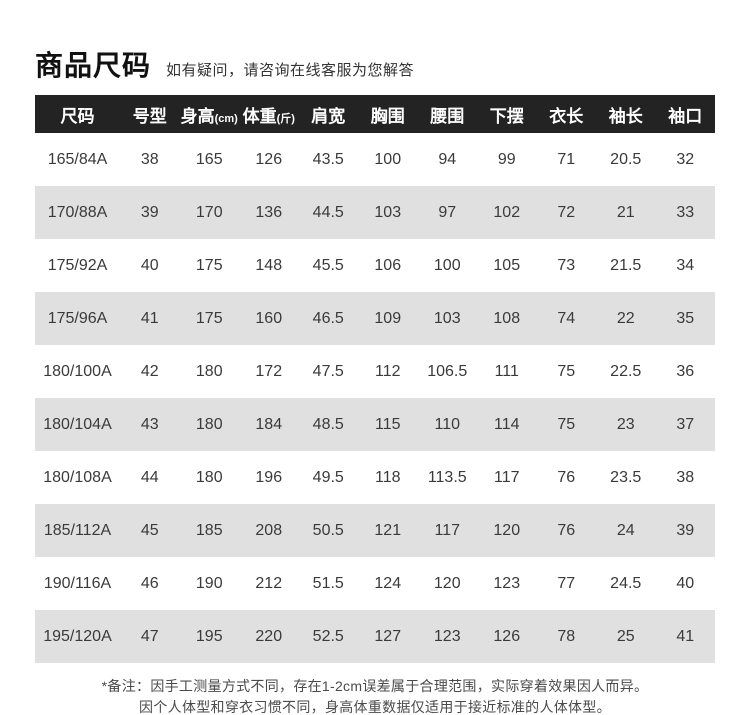  I want to click on table-cell: 165, so click(209, 159).